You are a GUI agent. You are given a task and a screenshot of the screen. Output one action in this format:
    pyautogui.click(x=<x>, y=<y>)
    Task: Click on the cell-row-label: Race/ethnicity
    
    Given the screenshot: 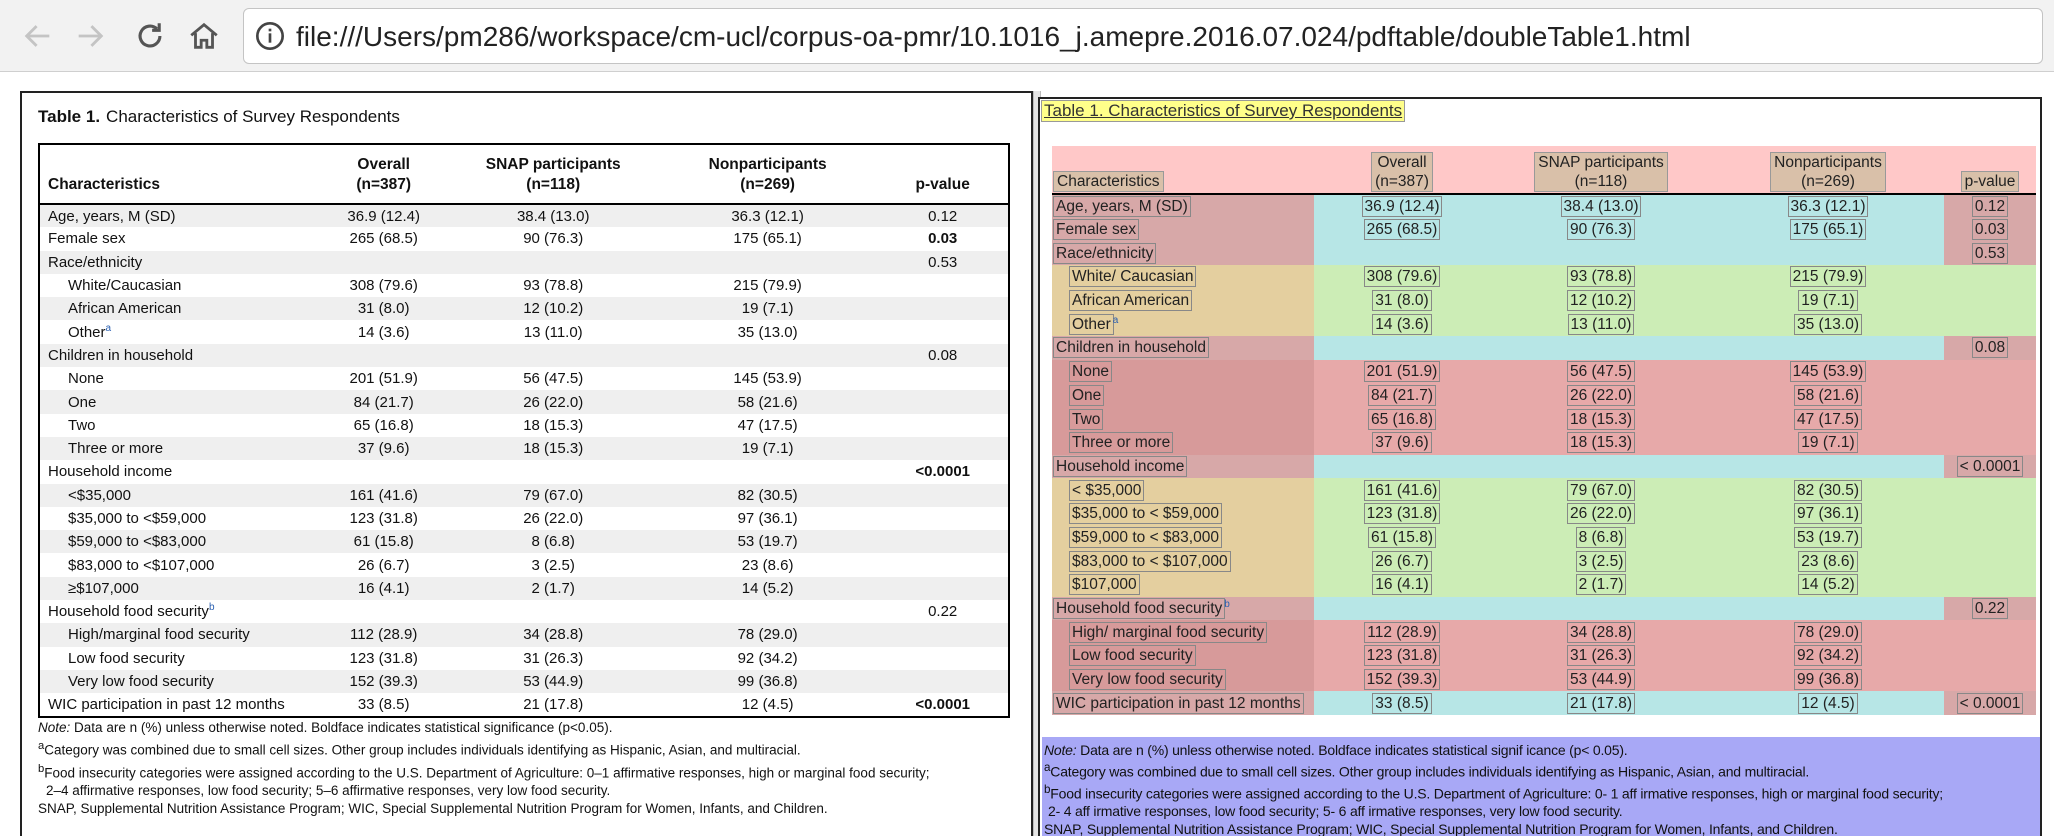 What is the action you would take?
    pyautogui.click(x=1183, y=253)
    